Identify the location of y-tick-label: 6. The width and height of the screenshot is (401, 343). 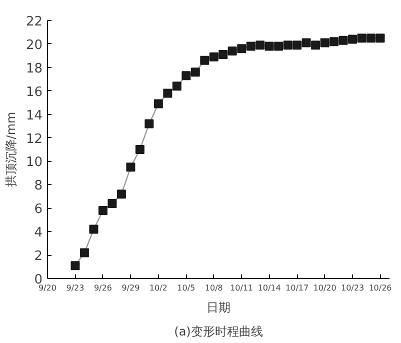
(38, 210).